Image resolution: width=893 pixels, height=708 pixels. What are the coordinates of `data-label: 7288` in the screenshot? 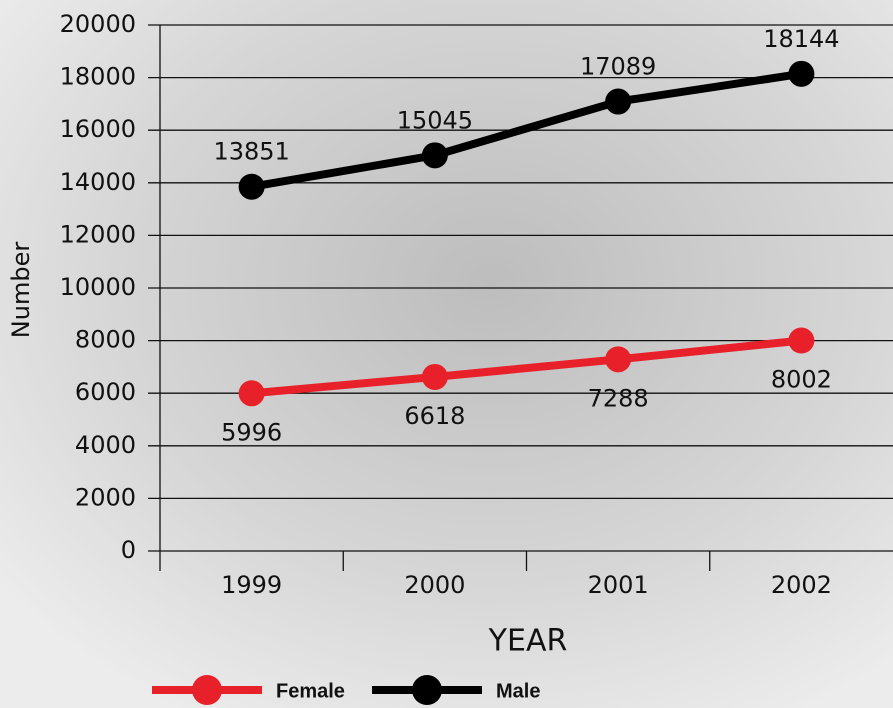 It's located at (618, 398).